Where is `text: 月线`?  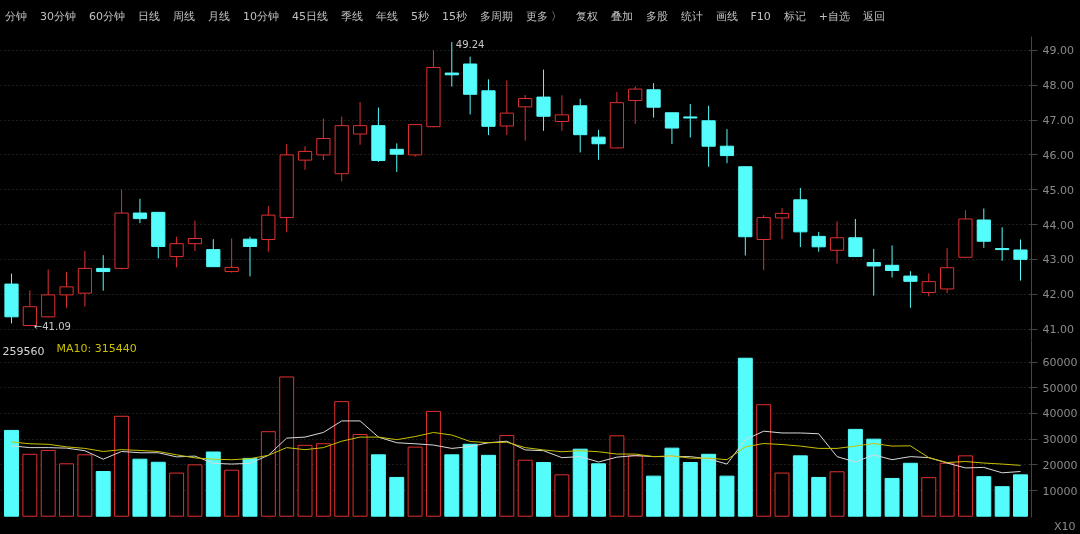
text: 月线 is located at coordinates (219, 16).